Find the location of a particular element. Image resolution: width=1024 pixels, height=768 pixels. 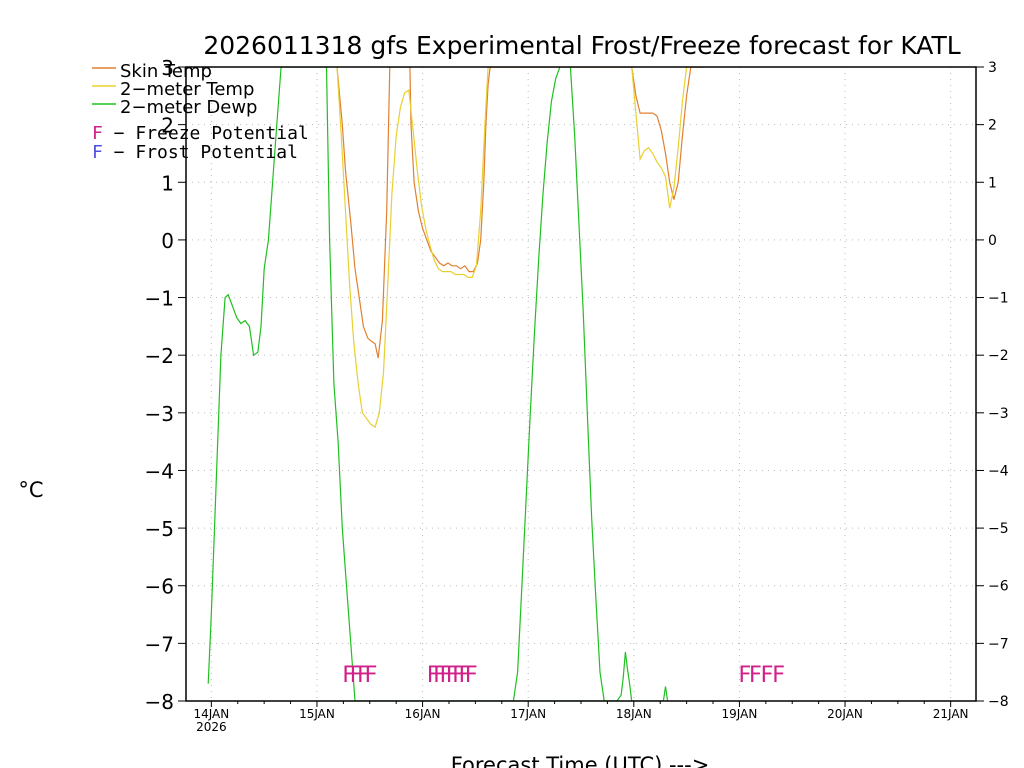

y-tick-label-left: −8 is located at coordinates (159, 702).